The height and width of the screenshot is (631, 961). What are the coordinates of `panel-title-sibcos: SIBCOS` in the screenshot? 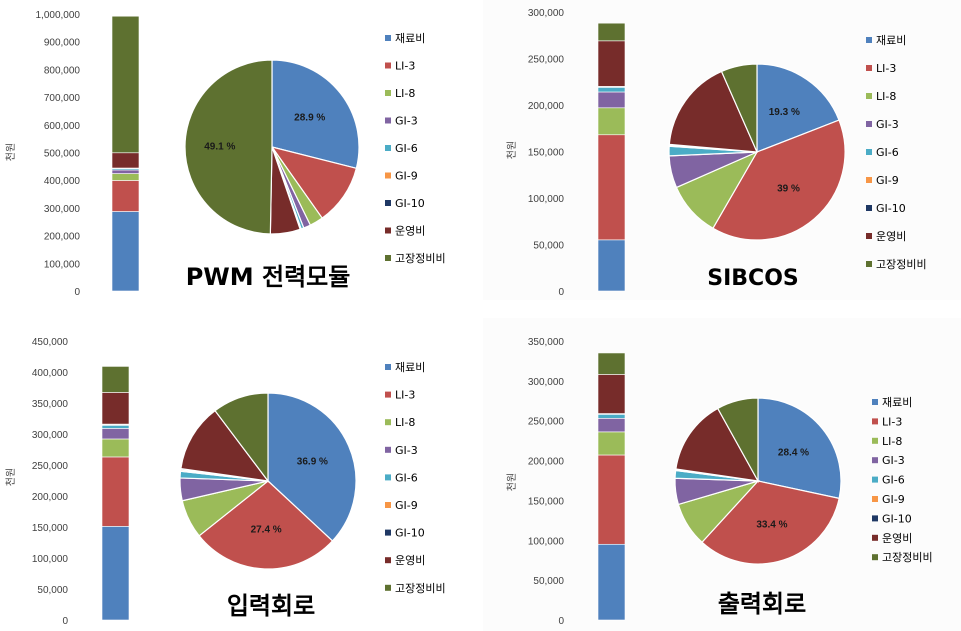 It's located at (753, 278).